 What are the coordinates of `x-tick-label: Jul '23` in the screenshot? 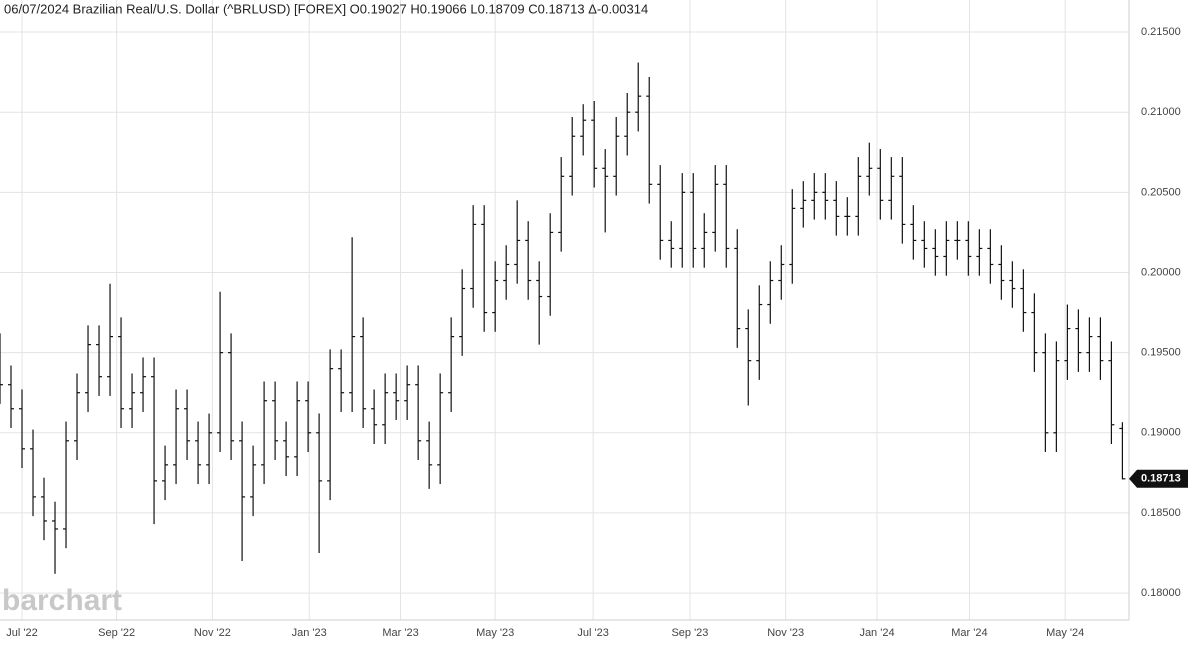 It's located at (592, 633).